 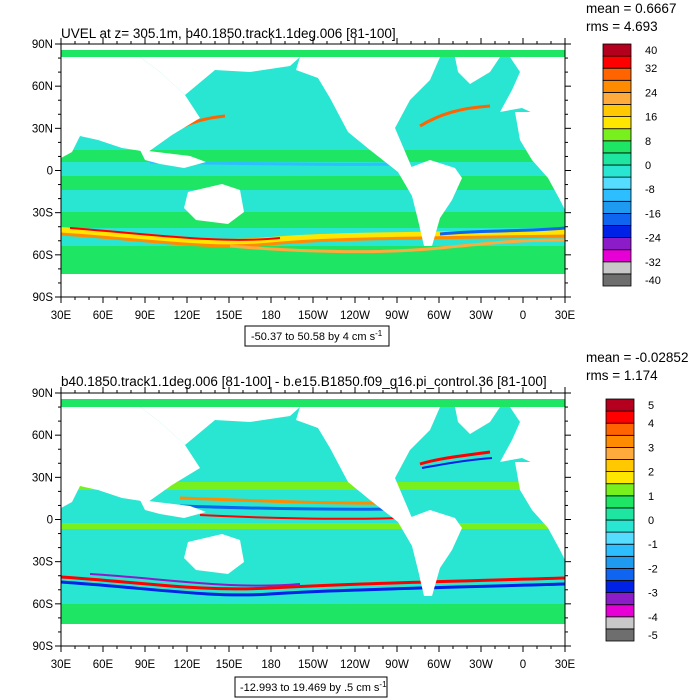 What do you see at coordinates (651, 69) in the screenshot?
I see `colorbar-label: 32` at bounding box center [651, 69].